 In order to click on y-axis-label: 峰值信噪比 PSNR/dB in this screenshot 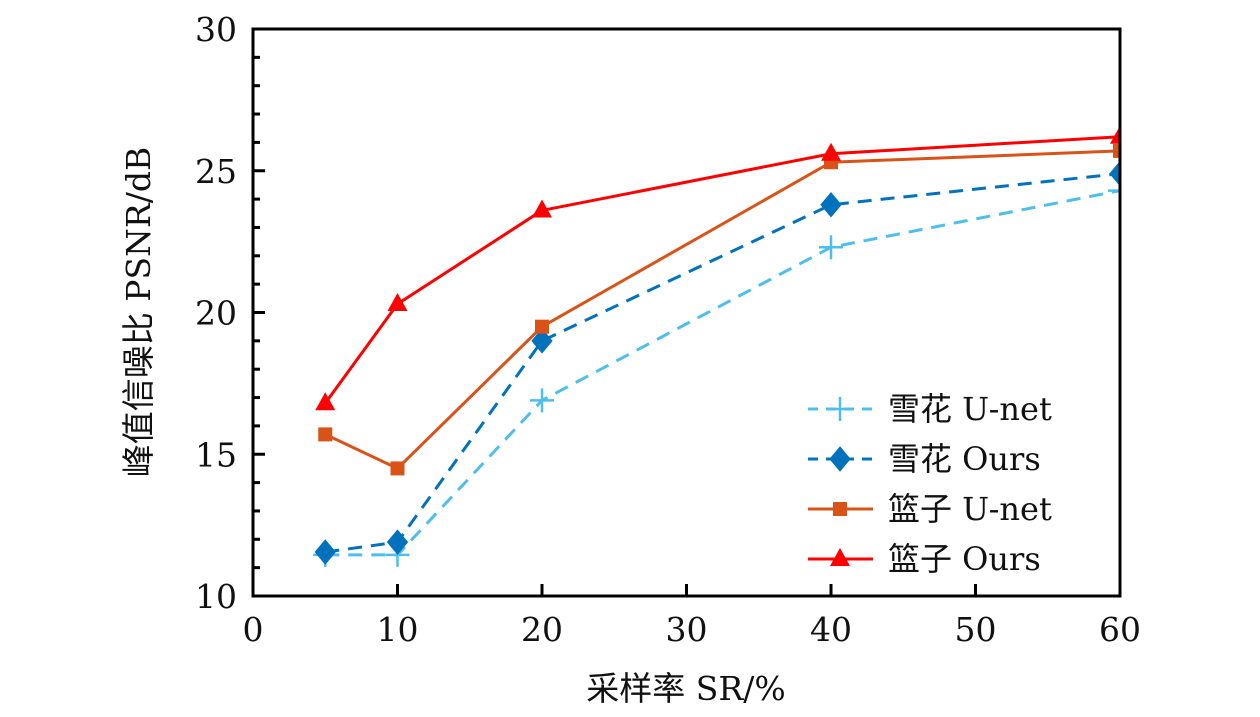, I will do `click(138, 312)`.